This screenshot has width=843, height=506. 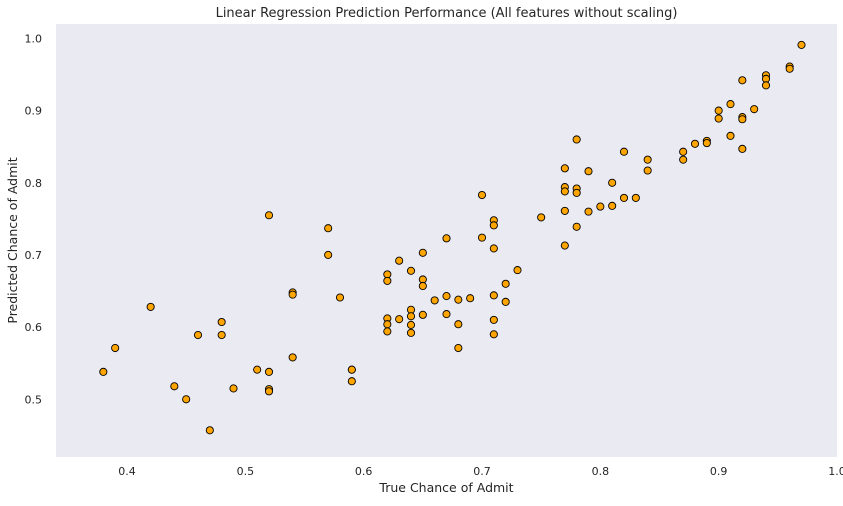 I want to click on x-tick-label: 0.4, so click(x=127, y=471).